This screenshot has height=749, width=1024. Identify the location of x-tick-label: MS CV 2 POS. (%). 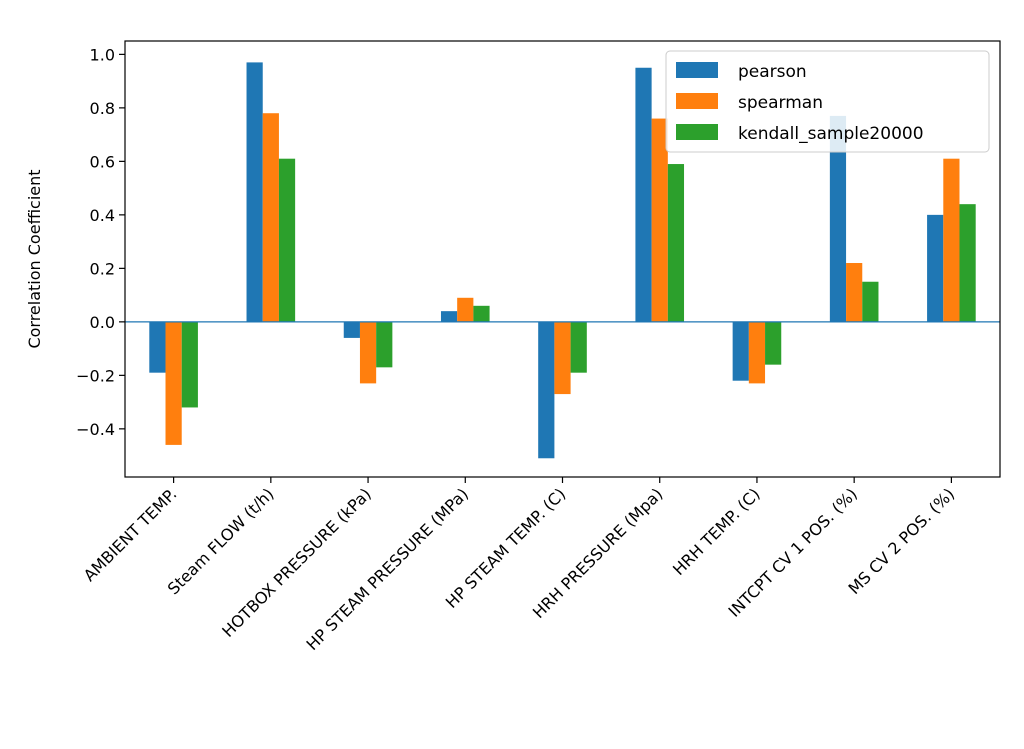
(902, 541).